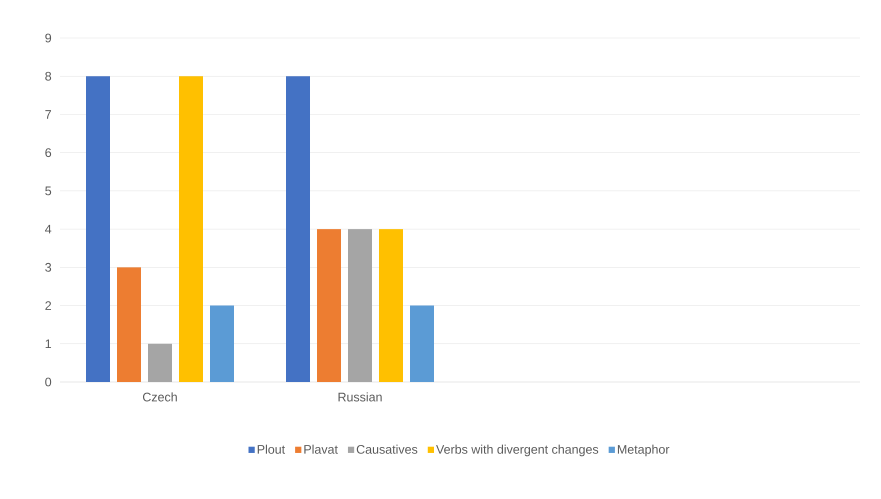 The width and height of the screenshot is (881, 499). What do you see at coordinates (48, 153) in the screenshot?
I see `y-tick-label: 6` at bounding box center [48, 153].